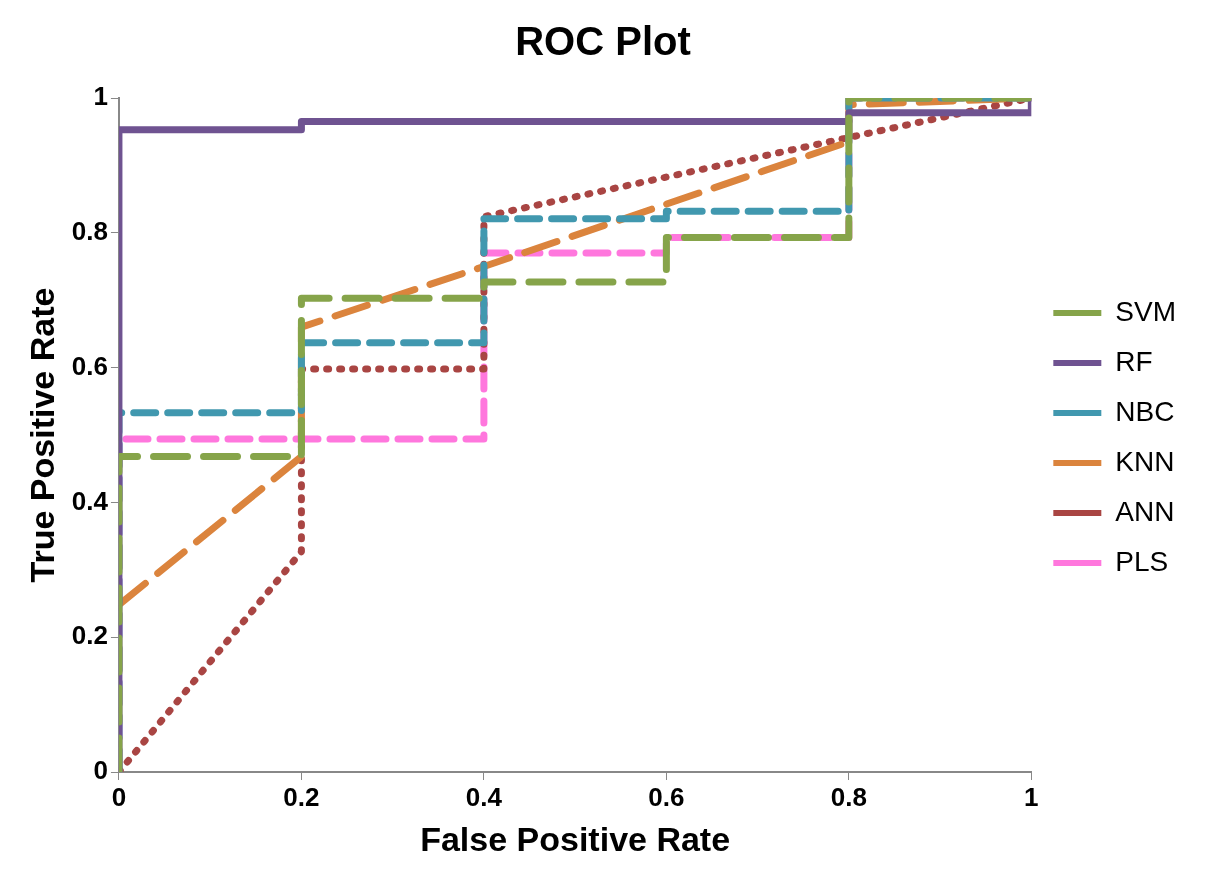 This screenshot has height=886, width=1226. Describe the element at coordinates (666, 796) in the screenshot. I see `x-tick-label: 0.6` at that location.